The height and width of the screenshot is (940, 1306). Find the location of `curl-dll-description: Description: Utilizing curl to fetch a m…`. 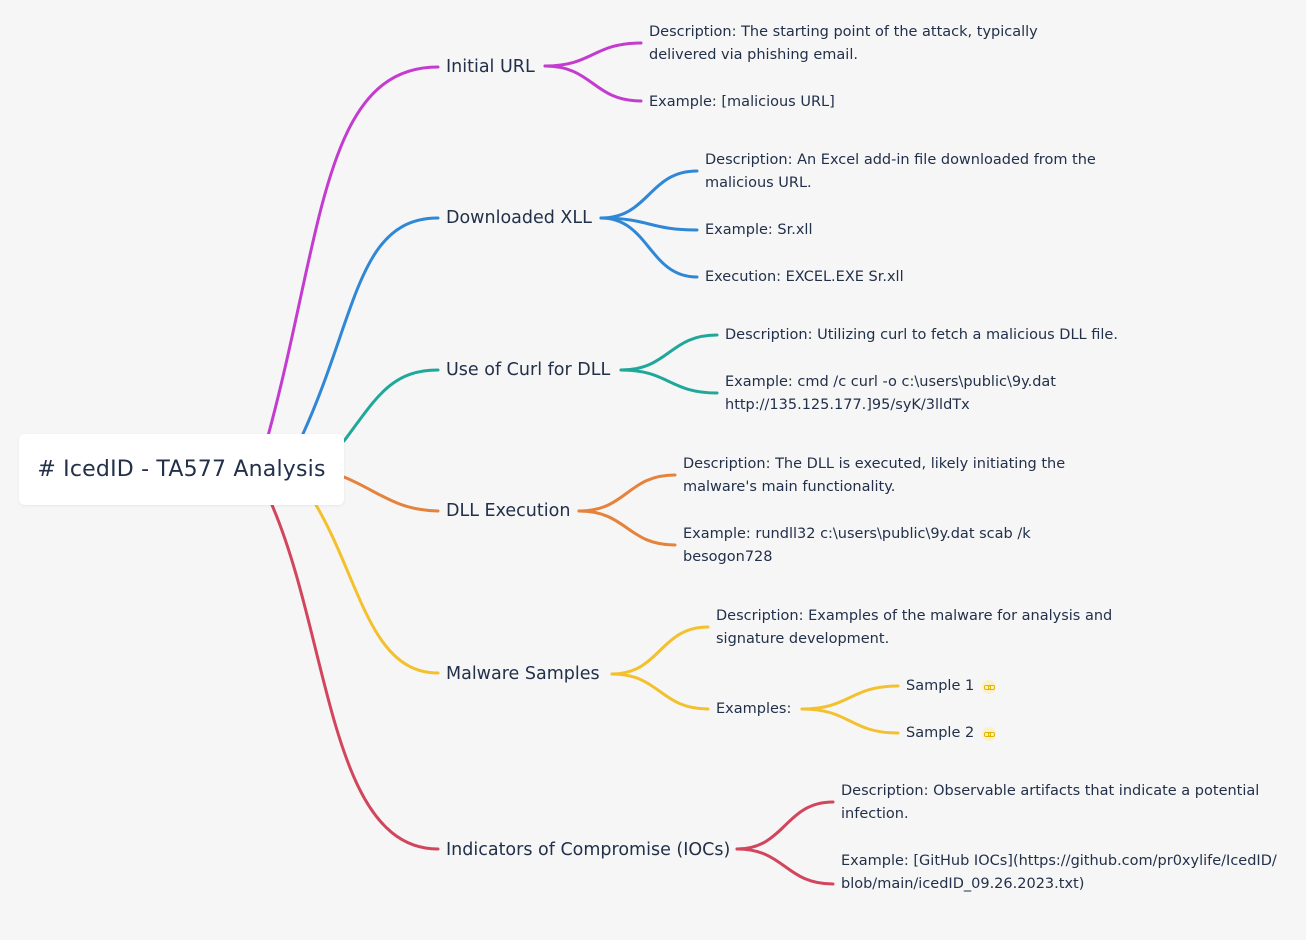

curl-dll-description: Description: Utilizing curl to fetch a m… is located at coordinates (921, 335).